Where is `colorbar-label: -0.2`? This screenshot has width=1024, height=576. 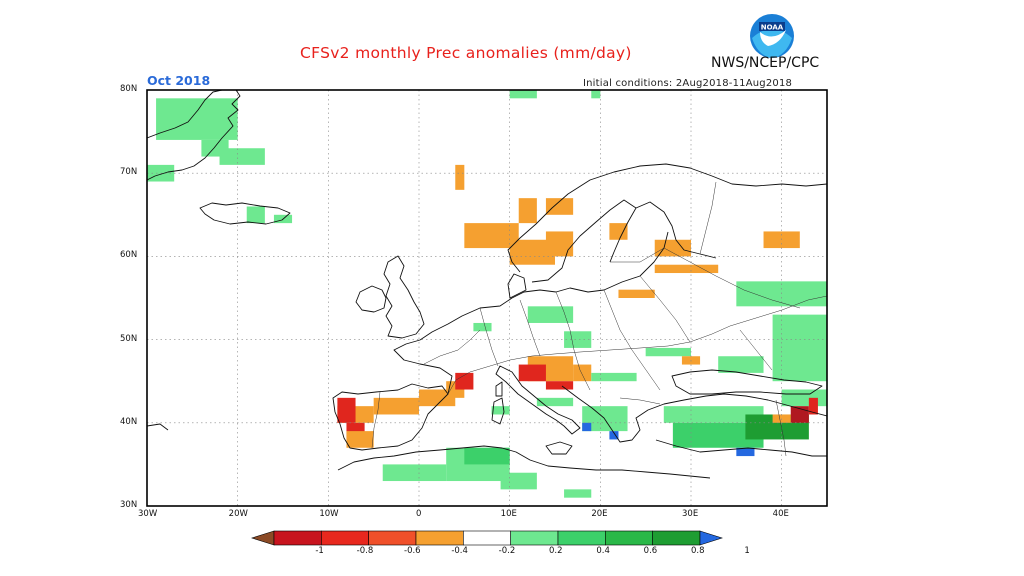 colorbar-label: -0.2 is located at coordinates (507, 551).